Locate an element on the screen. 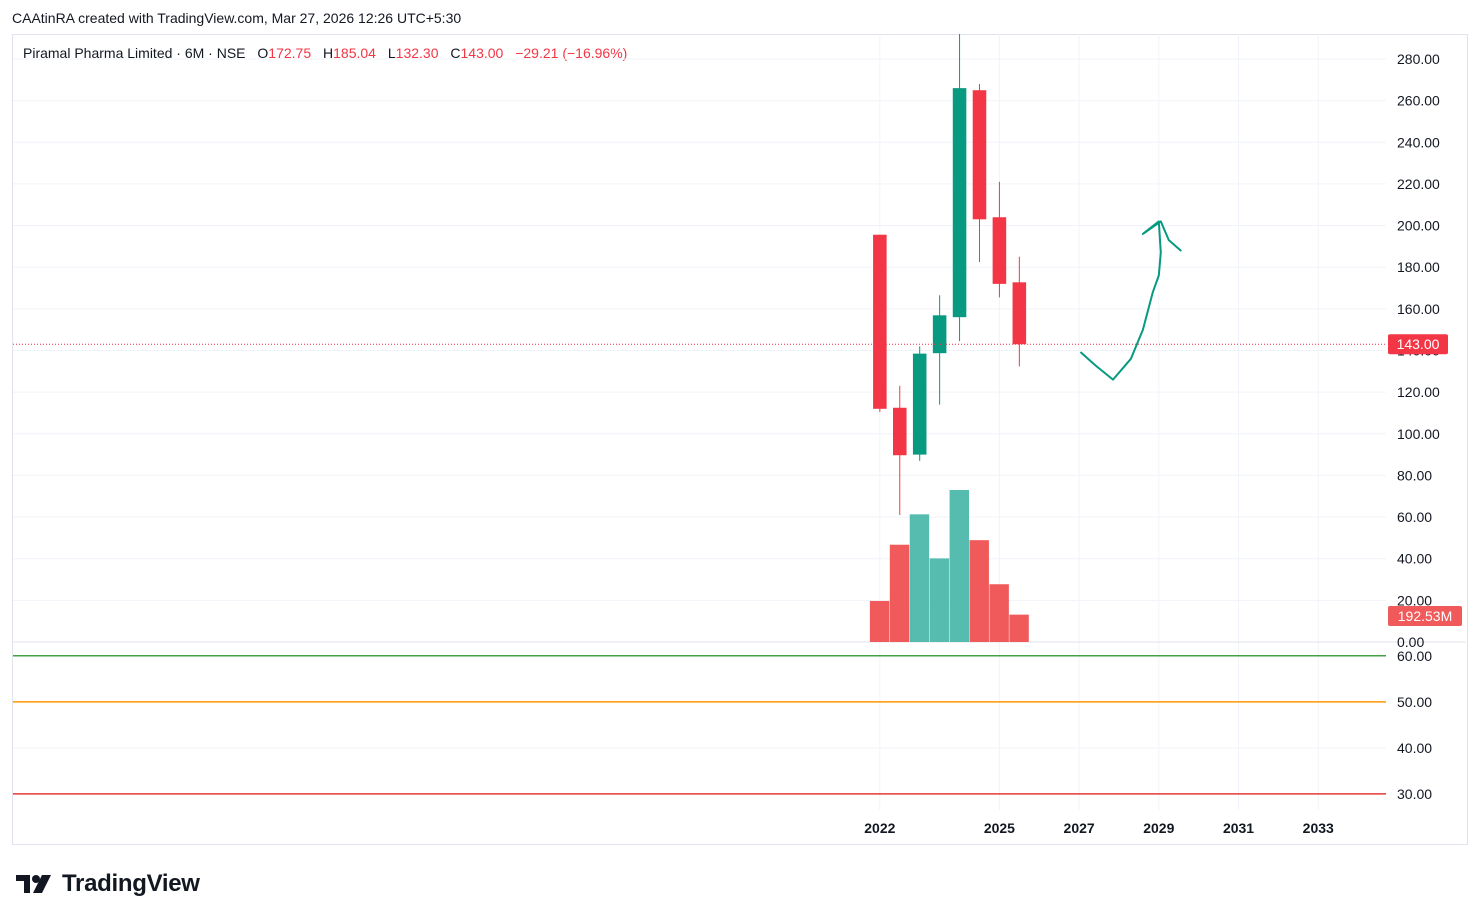  time-tick-label: 2025 is located at coordinates (999, 828).